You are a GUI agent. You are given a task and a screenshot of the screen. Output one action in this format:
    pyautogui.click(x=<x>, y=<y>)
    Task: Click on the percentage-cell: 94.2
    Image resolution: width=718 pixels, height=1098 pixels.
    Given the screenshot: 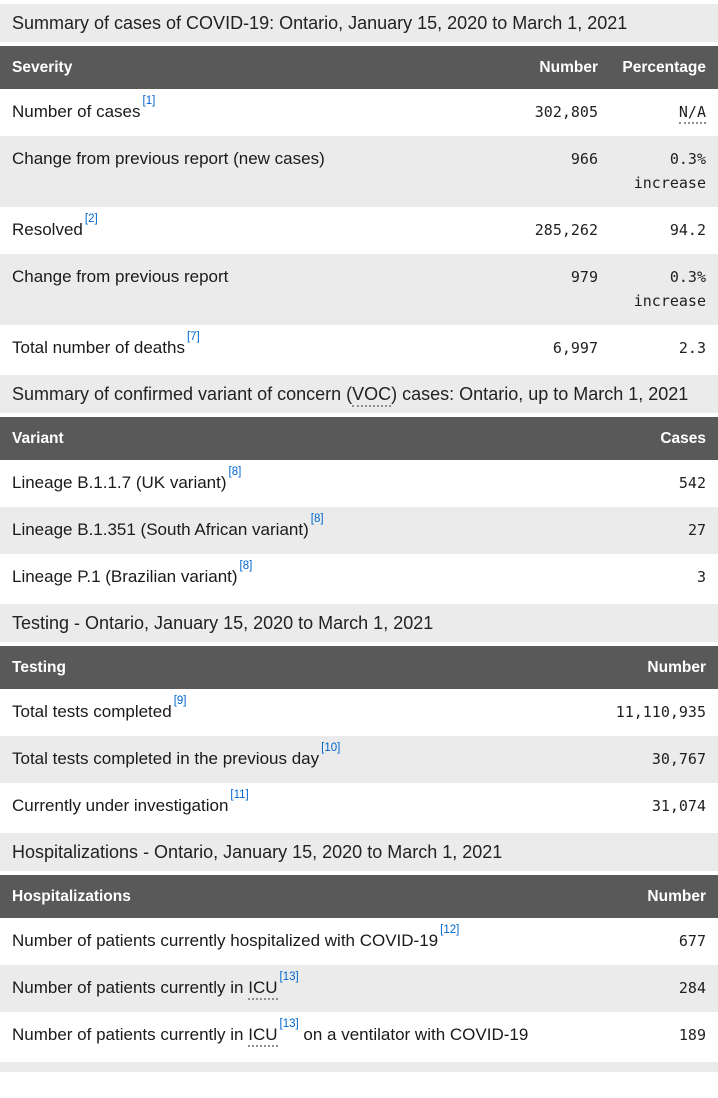 What is the action you would take?
    pyautogui.click(x=687, y=230)
    